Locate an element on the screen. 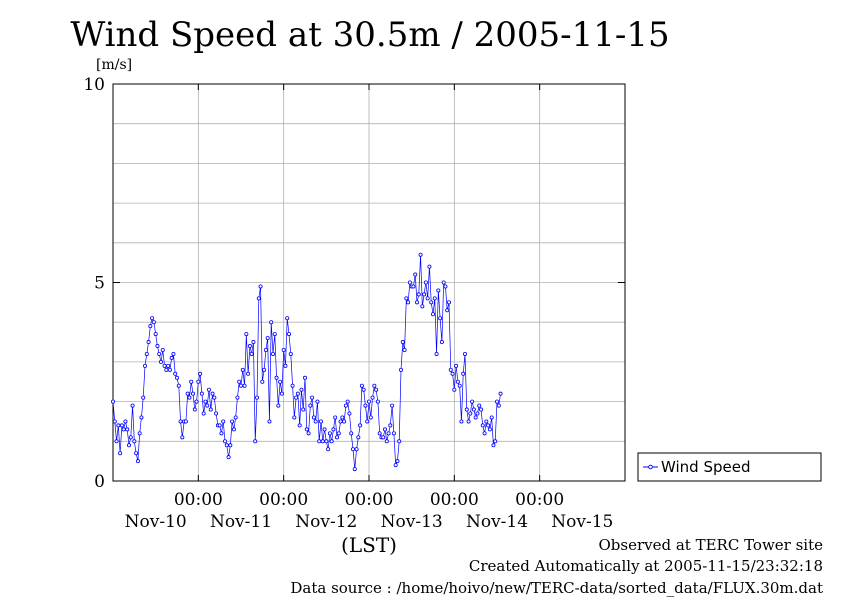 The height and width of the screenshot is (597, 842). legend-box is located at coordinates (729, 467).